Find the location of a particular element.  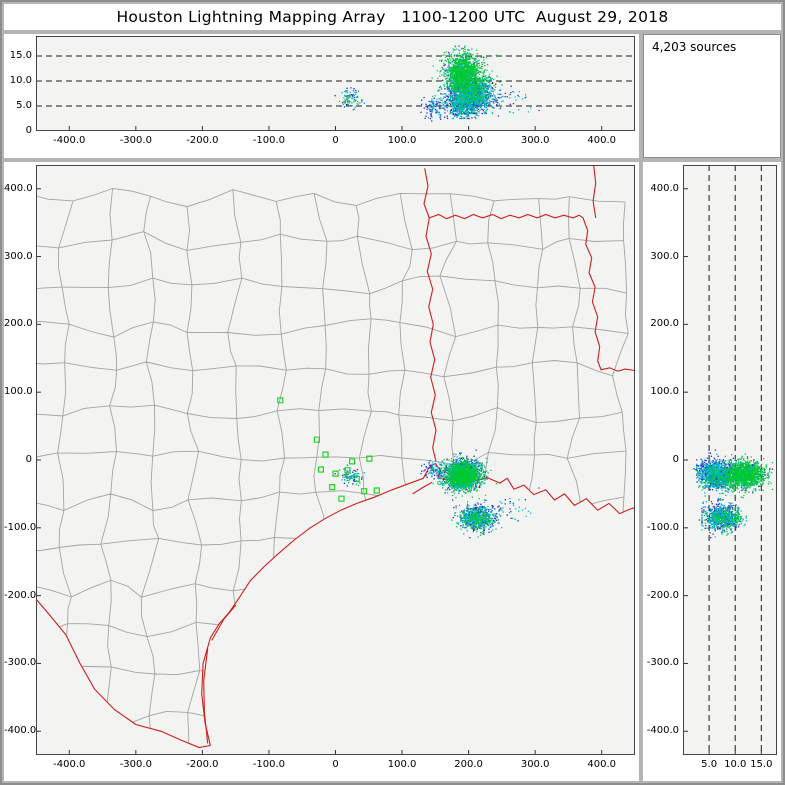

galveston-island is located at coordinates (422, 488).